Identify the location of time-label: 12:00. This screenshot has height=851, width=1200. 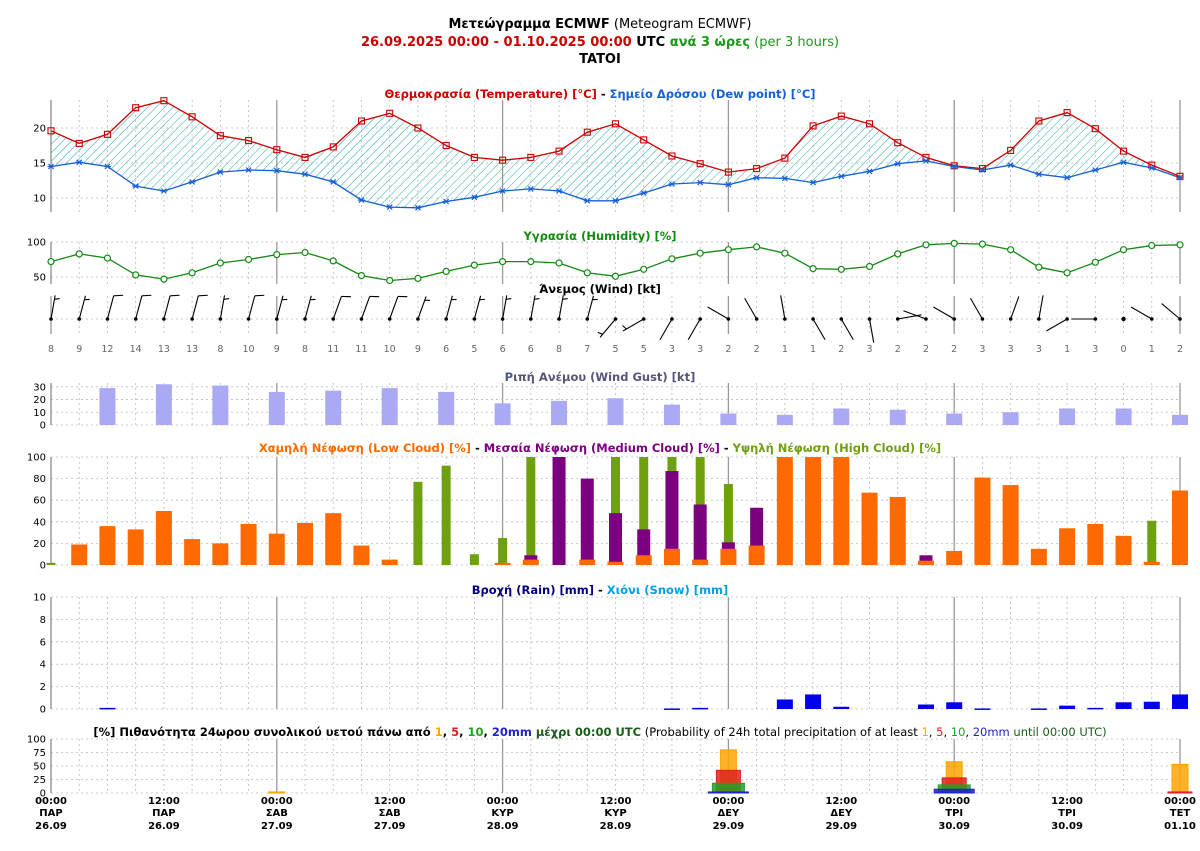
(841, 801).